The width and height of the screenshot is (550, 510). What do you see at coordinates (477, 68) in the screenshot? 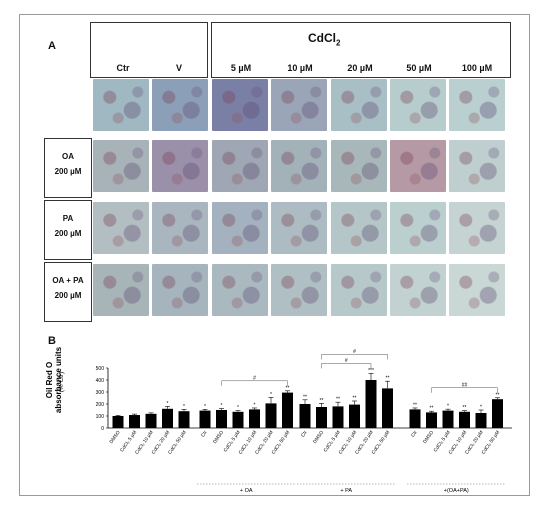
I see `column-label-100um: 100 µM` at bounding box center [477, 68].